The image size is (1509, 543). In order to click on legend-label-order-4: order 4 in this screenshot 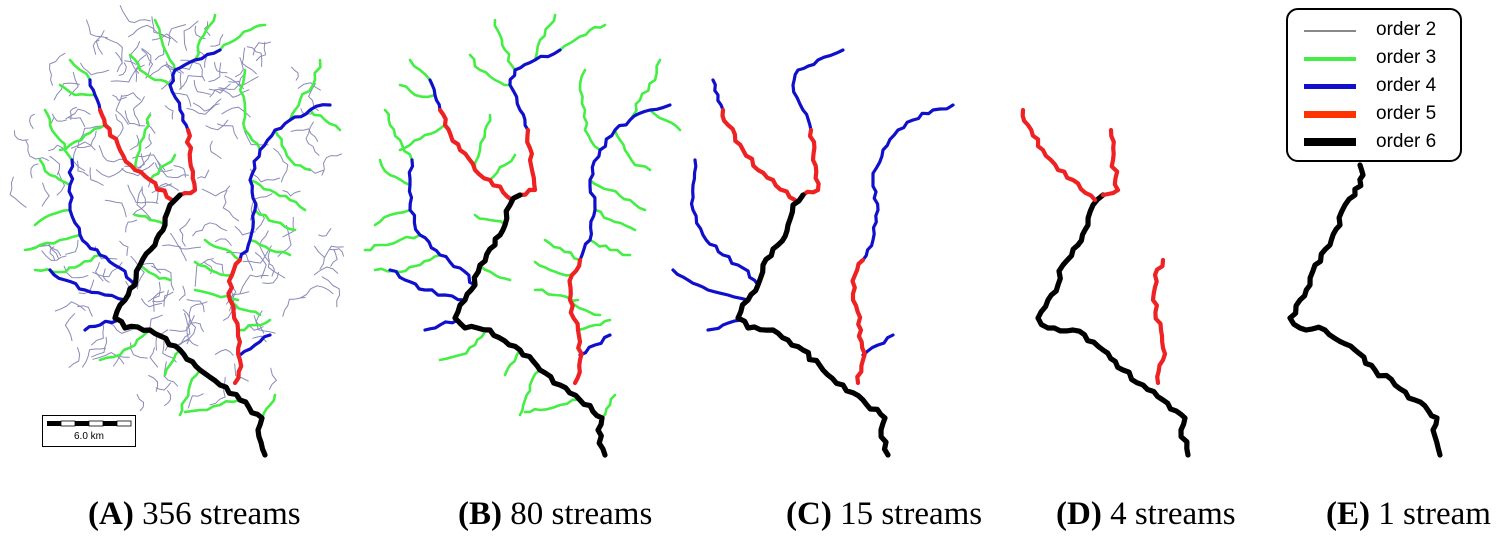, I will do `click(1406, 85)`.